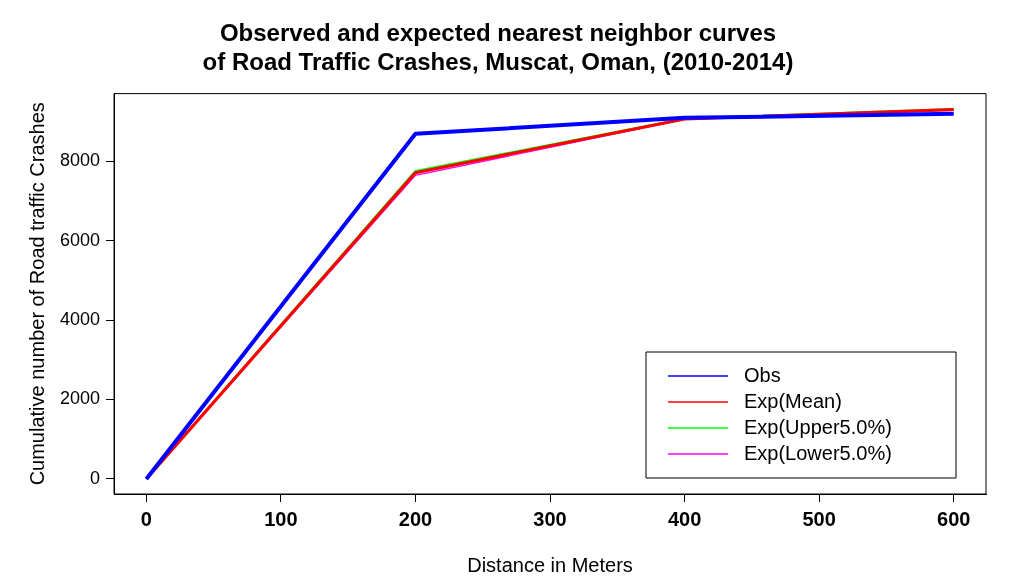  Describe the element at coordinates (146, 518) in the screenshot. I see `x-tick-label: 0` at that location.